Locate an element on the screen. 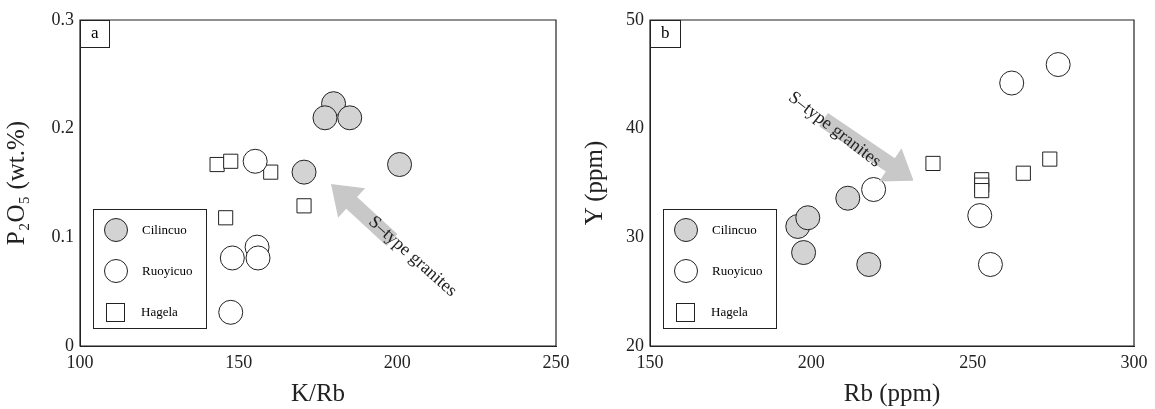 The width and height of the screenshot is (1155, 409). y-tick-label: 50 is located at coordinates (635, 18).